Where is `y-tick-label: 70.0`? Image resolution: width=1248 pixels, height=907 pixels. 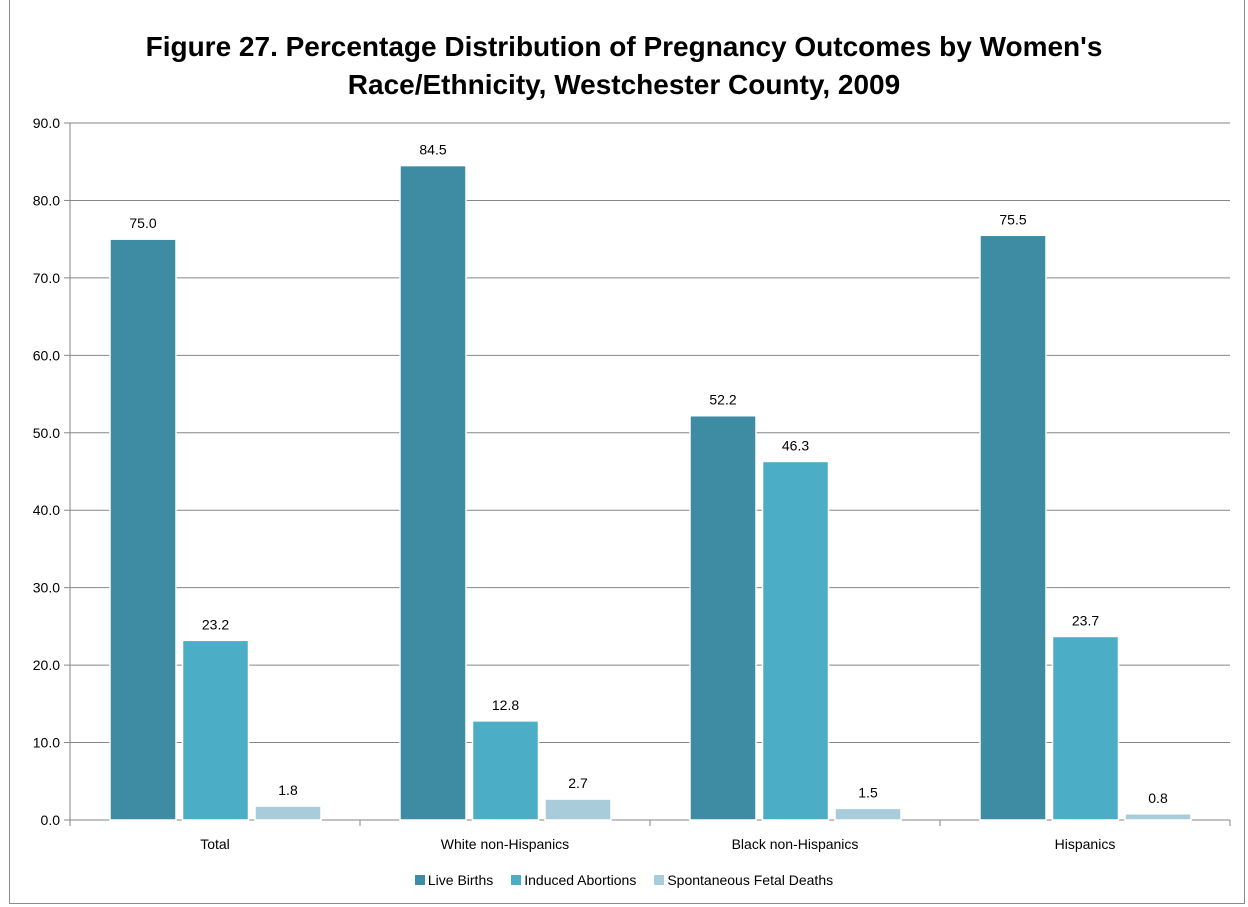 y-tick-label: 70.0 is located at coordinates (46, 278).